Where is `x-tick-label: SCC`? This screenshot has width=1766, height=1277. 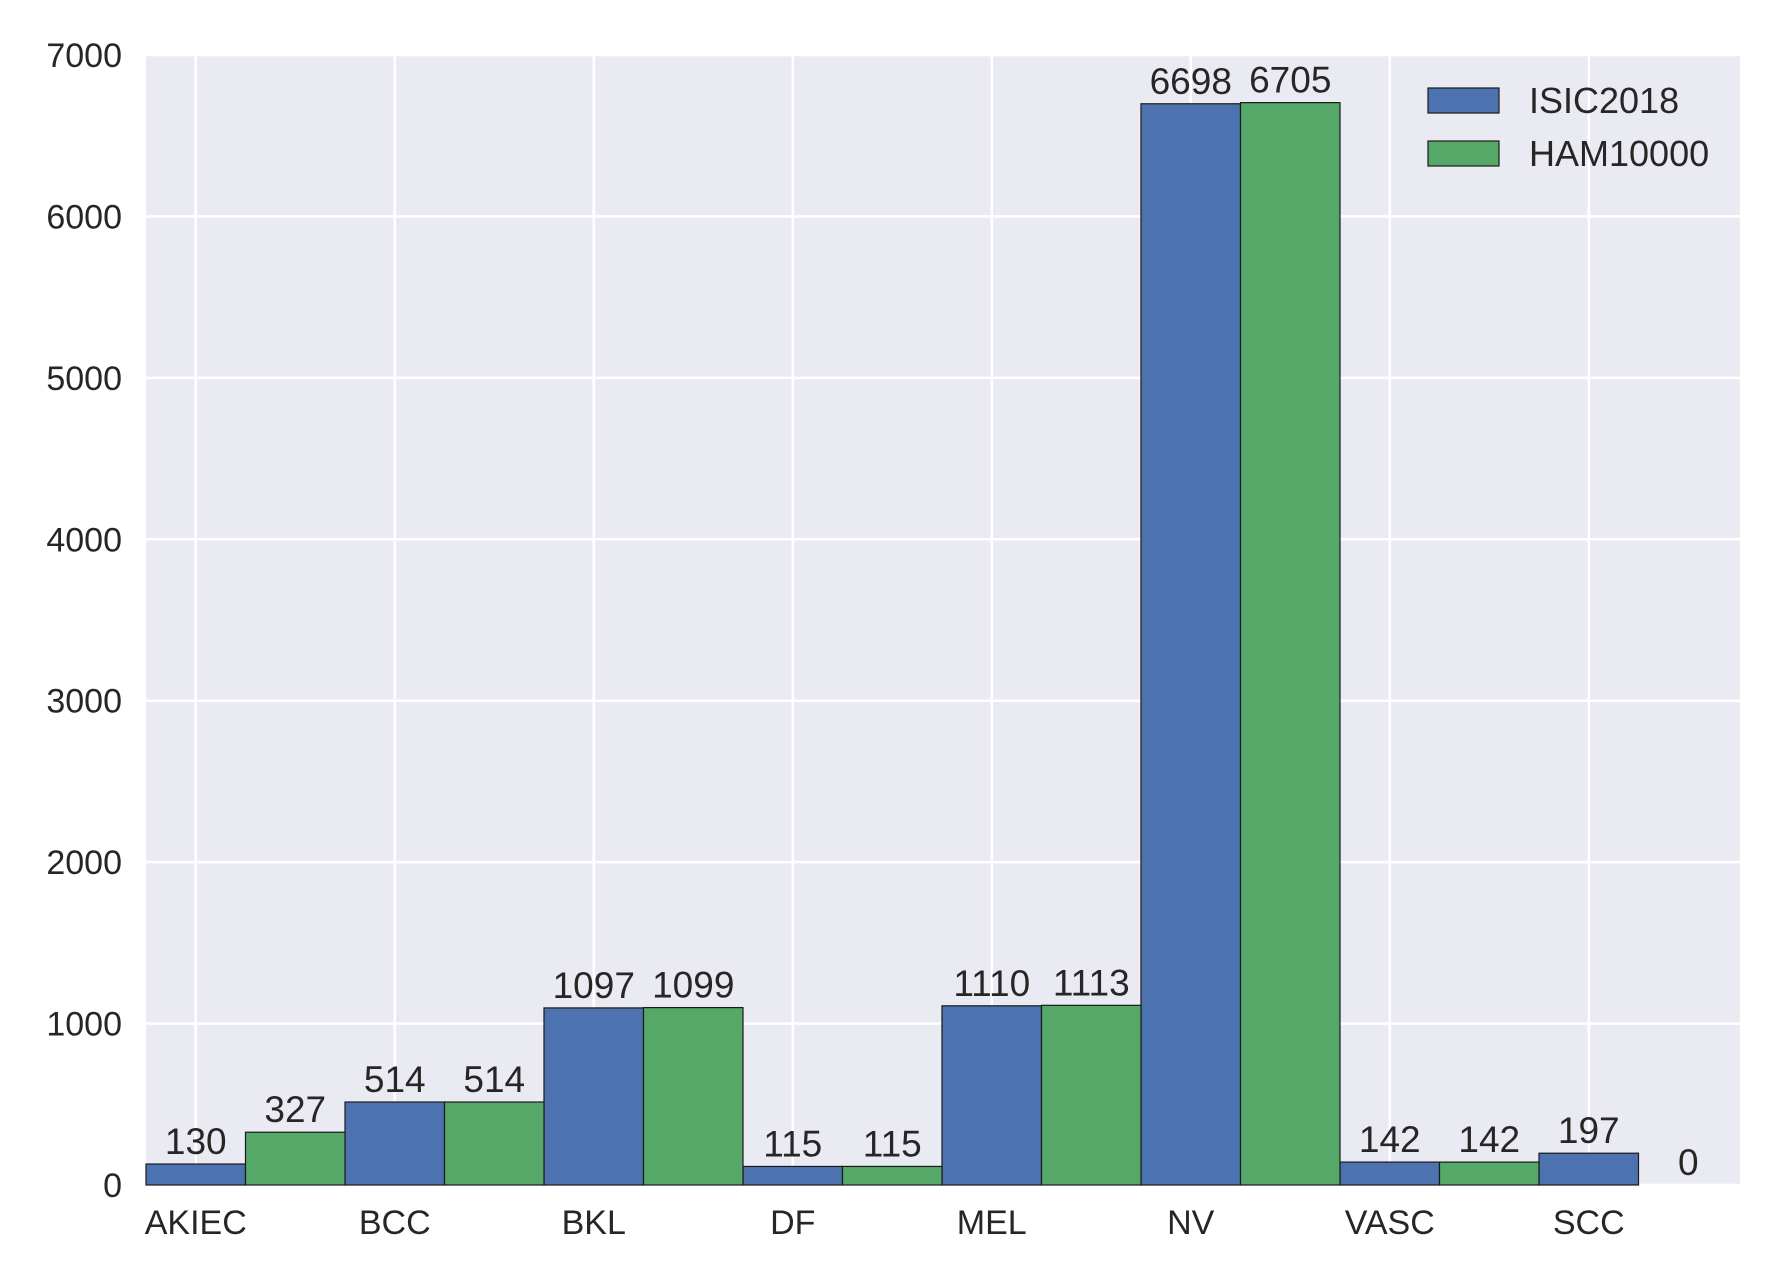
x-tick-label: SCC is located at coordinates (1589, 1223).